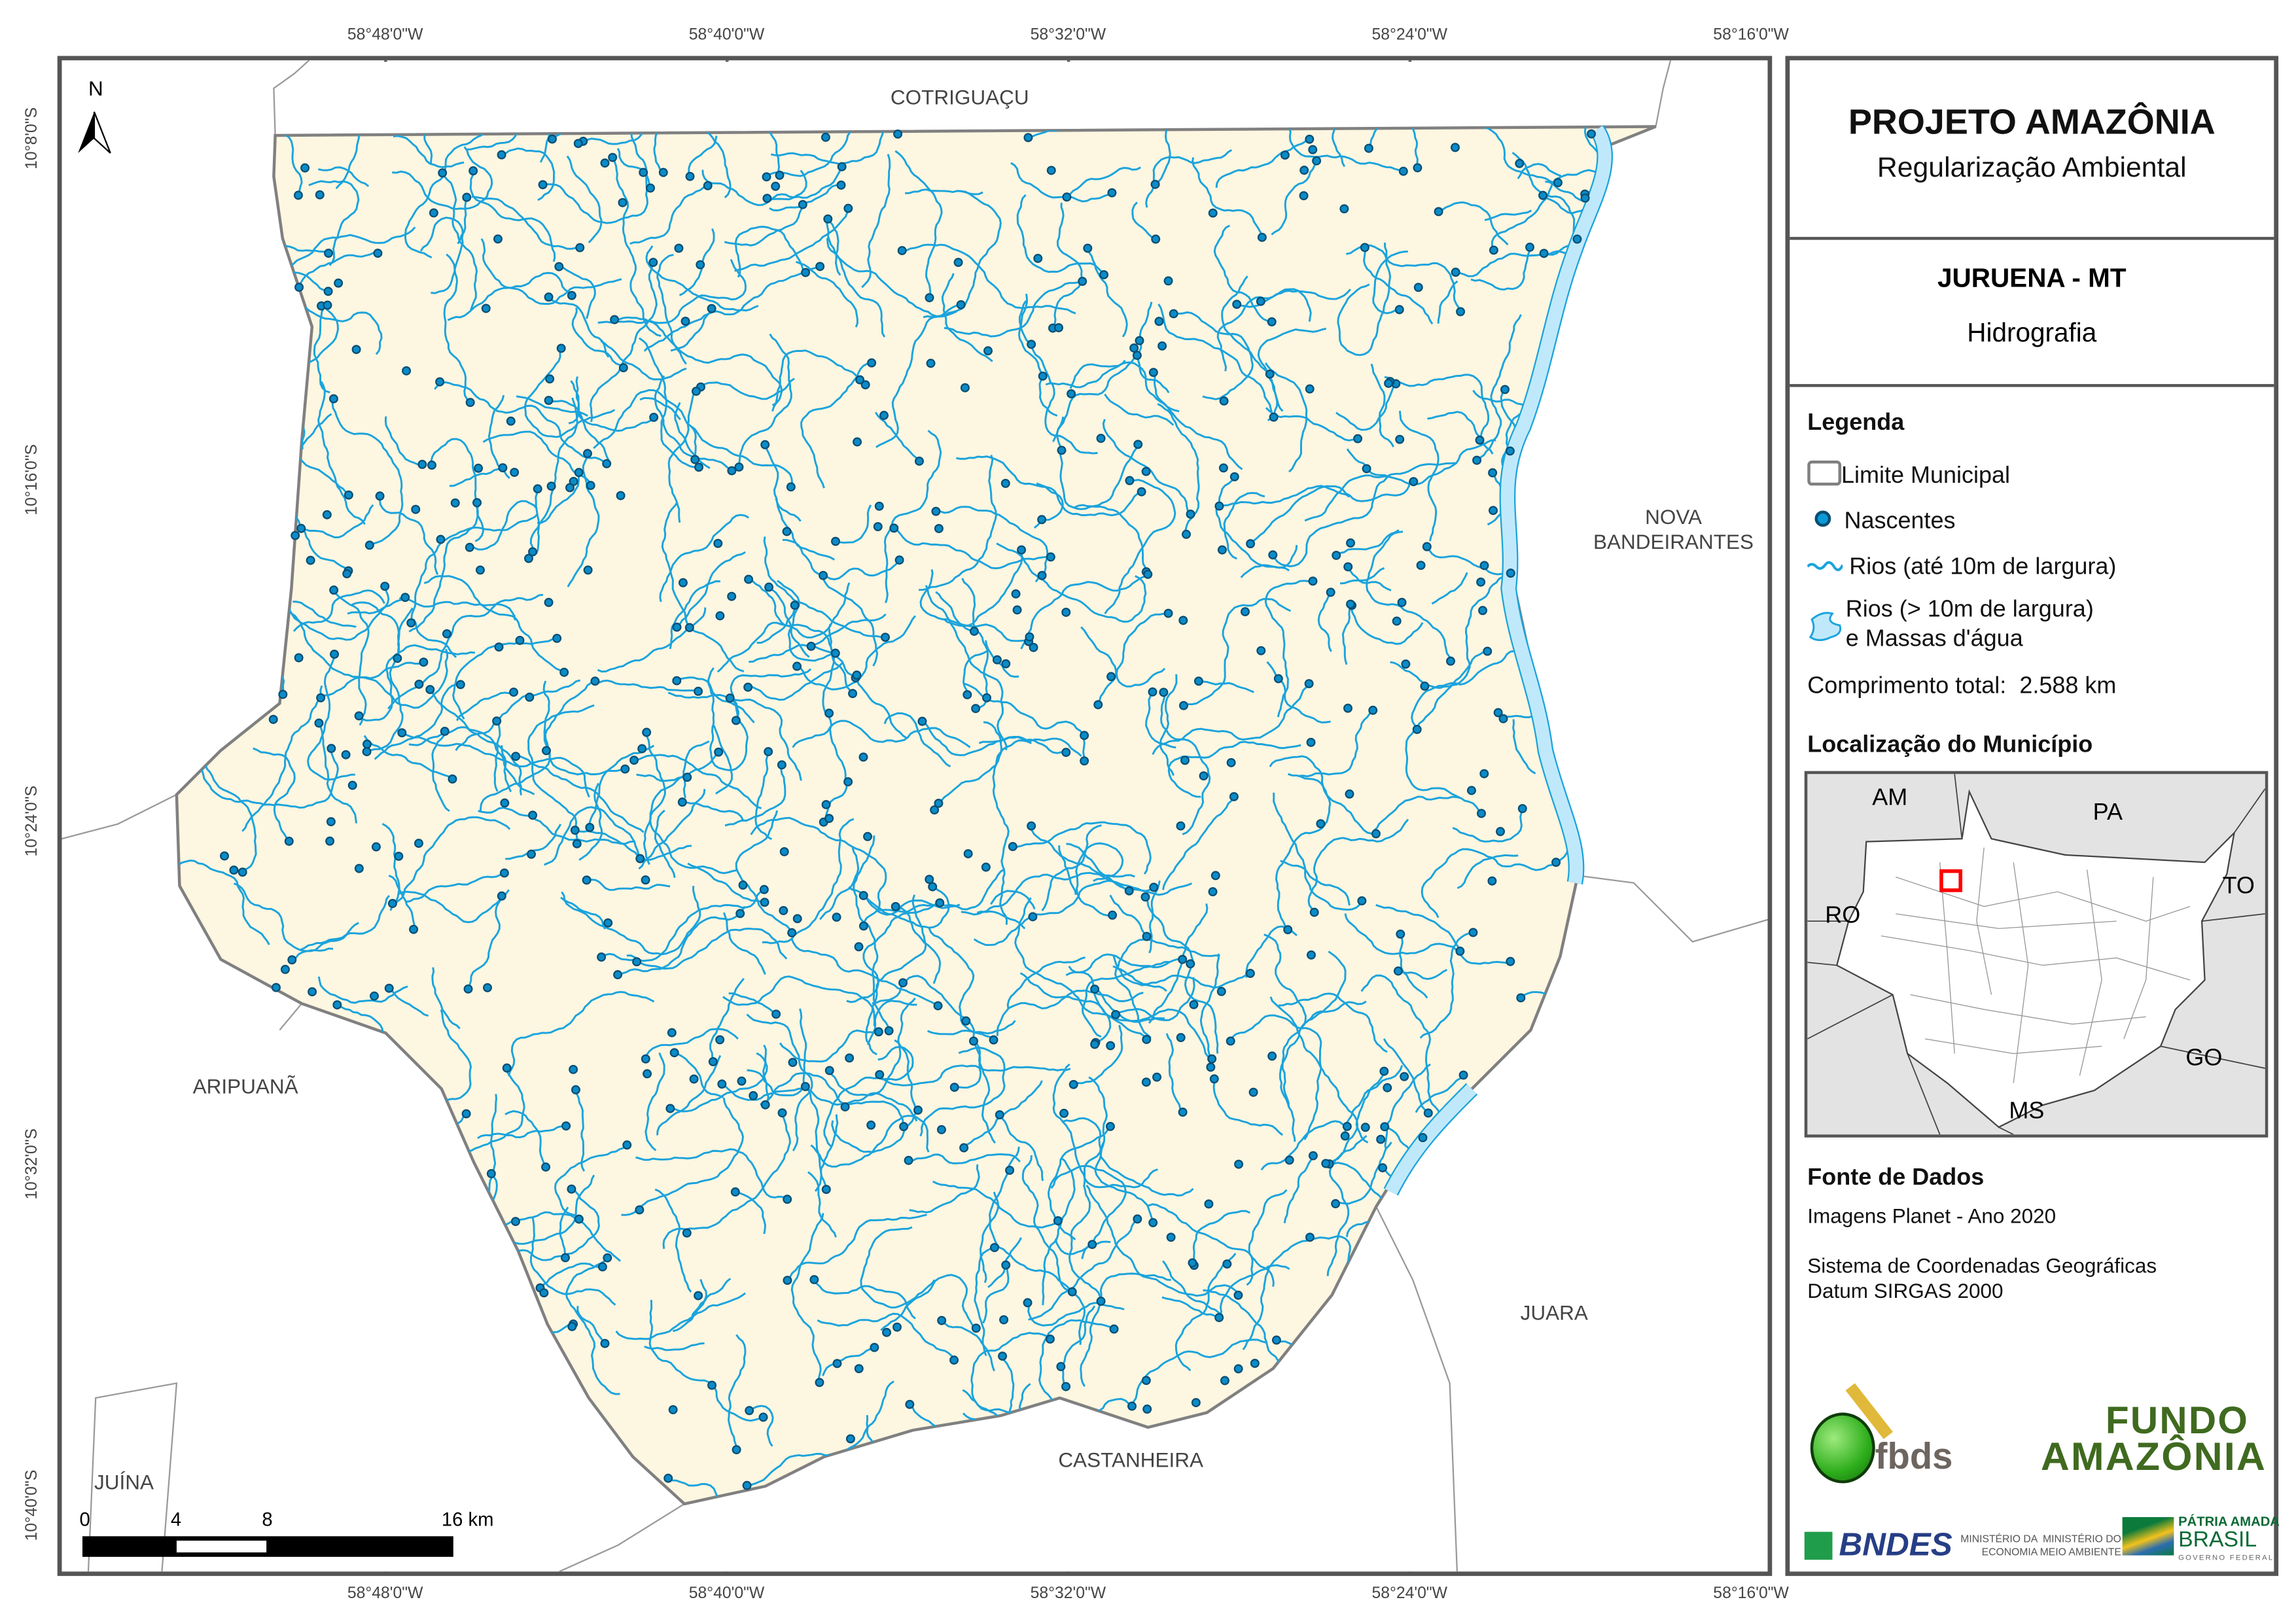  What do you see at coordinates (2032, 332) in the screenshot?
I see `map-theme: Hidrografia` at bounding box center [2032, 332].